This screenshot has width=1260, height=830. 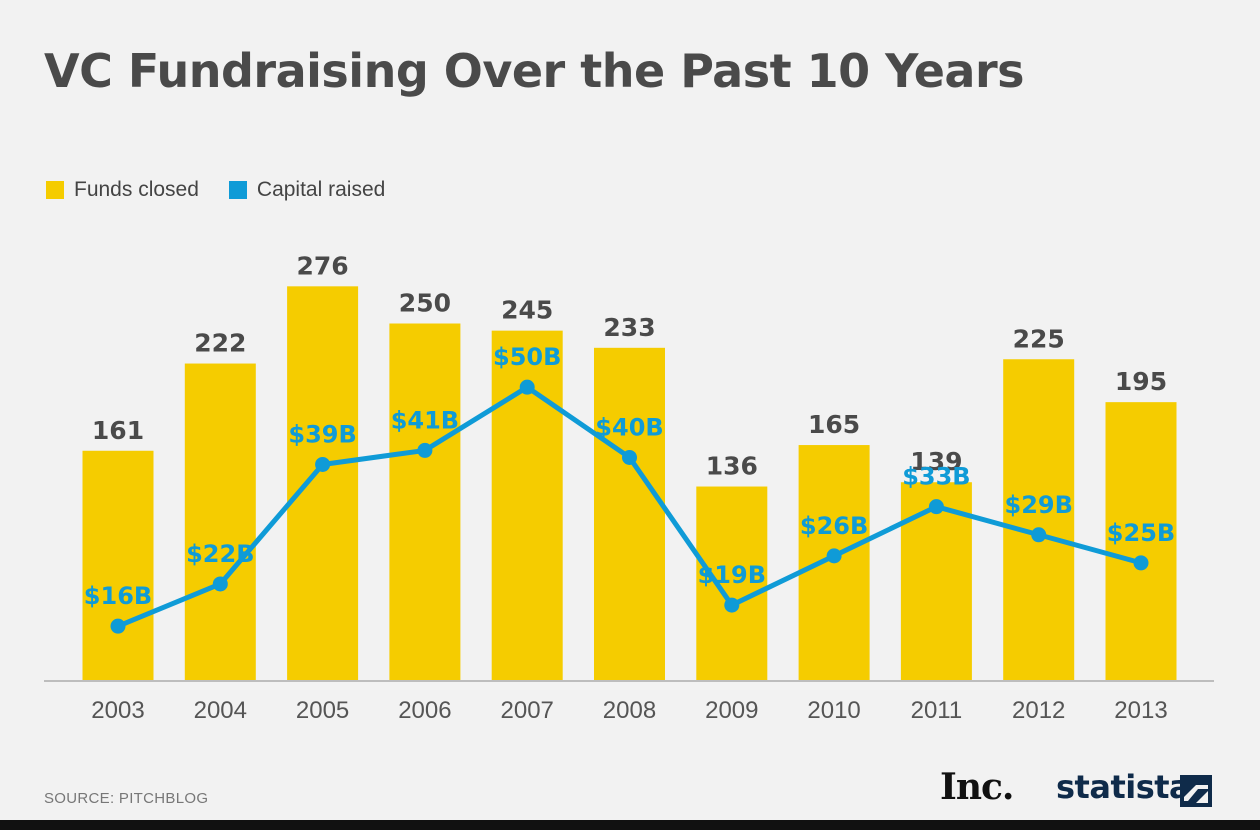 What do you see at coordinates (527, 310) in the screenshot?
I see `bar-value-label-2007: 245` at bounding box center [527, 310].